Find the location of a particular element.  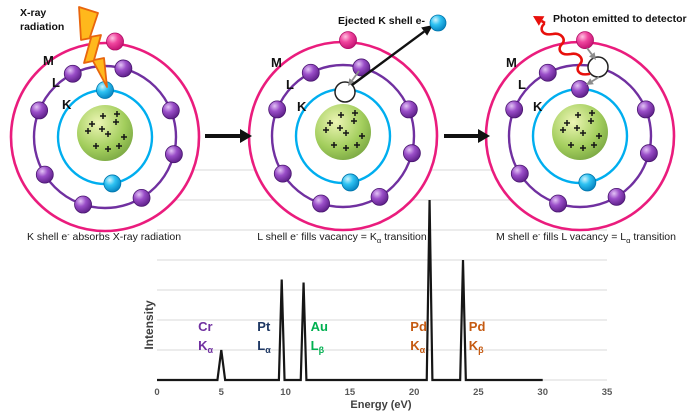

l-to-k-fill-arrow-shaft is located at coordinates (595, 79).